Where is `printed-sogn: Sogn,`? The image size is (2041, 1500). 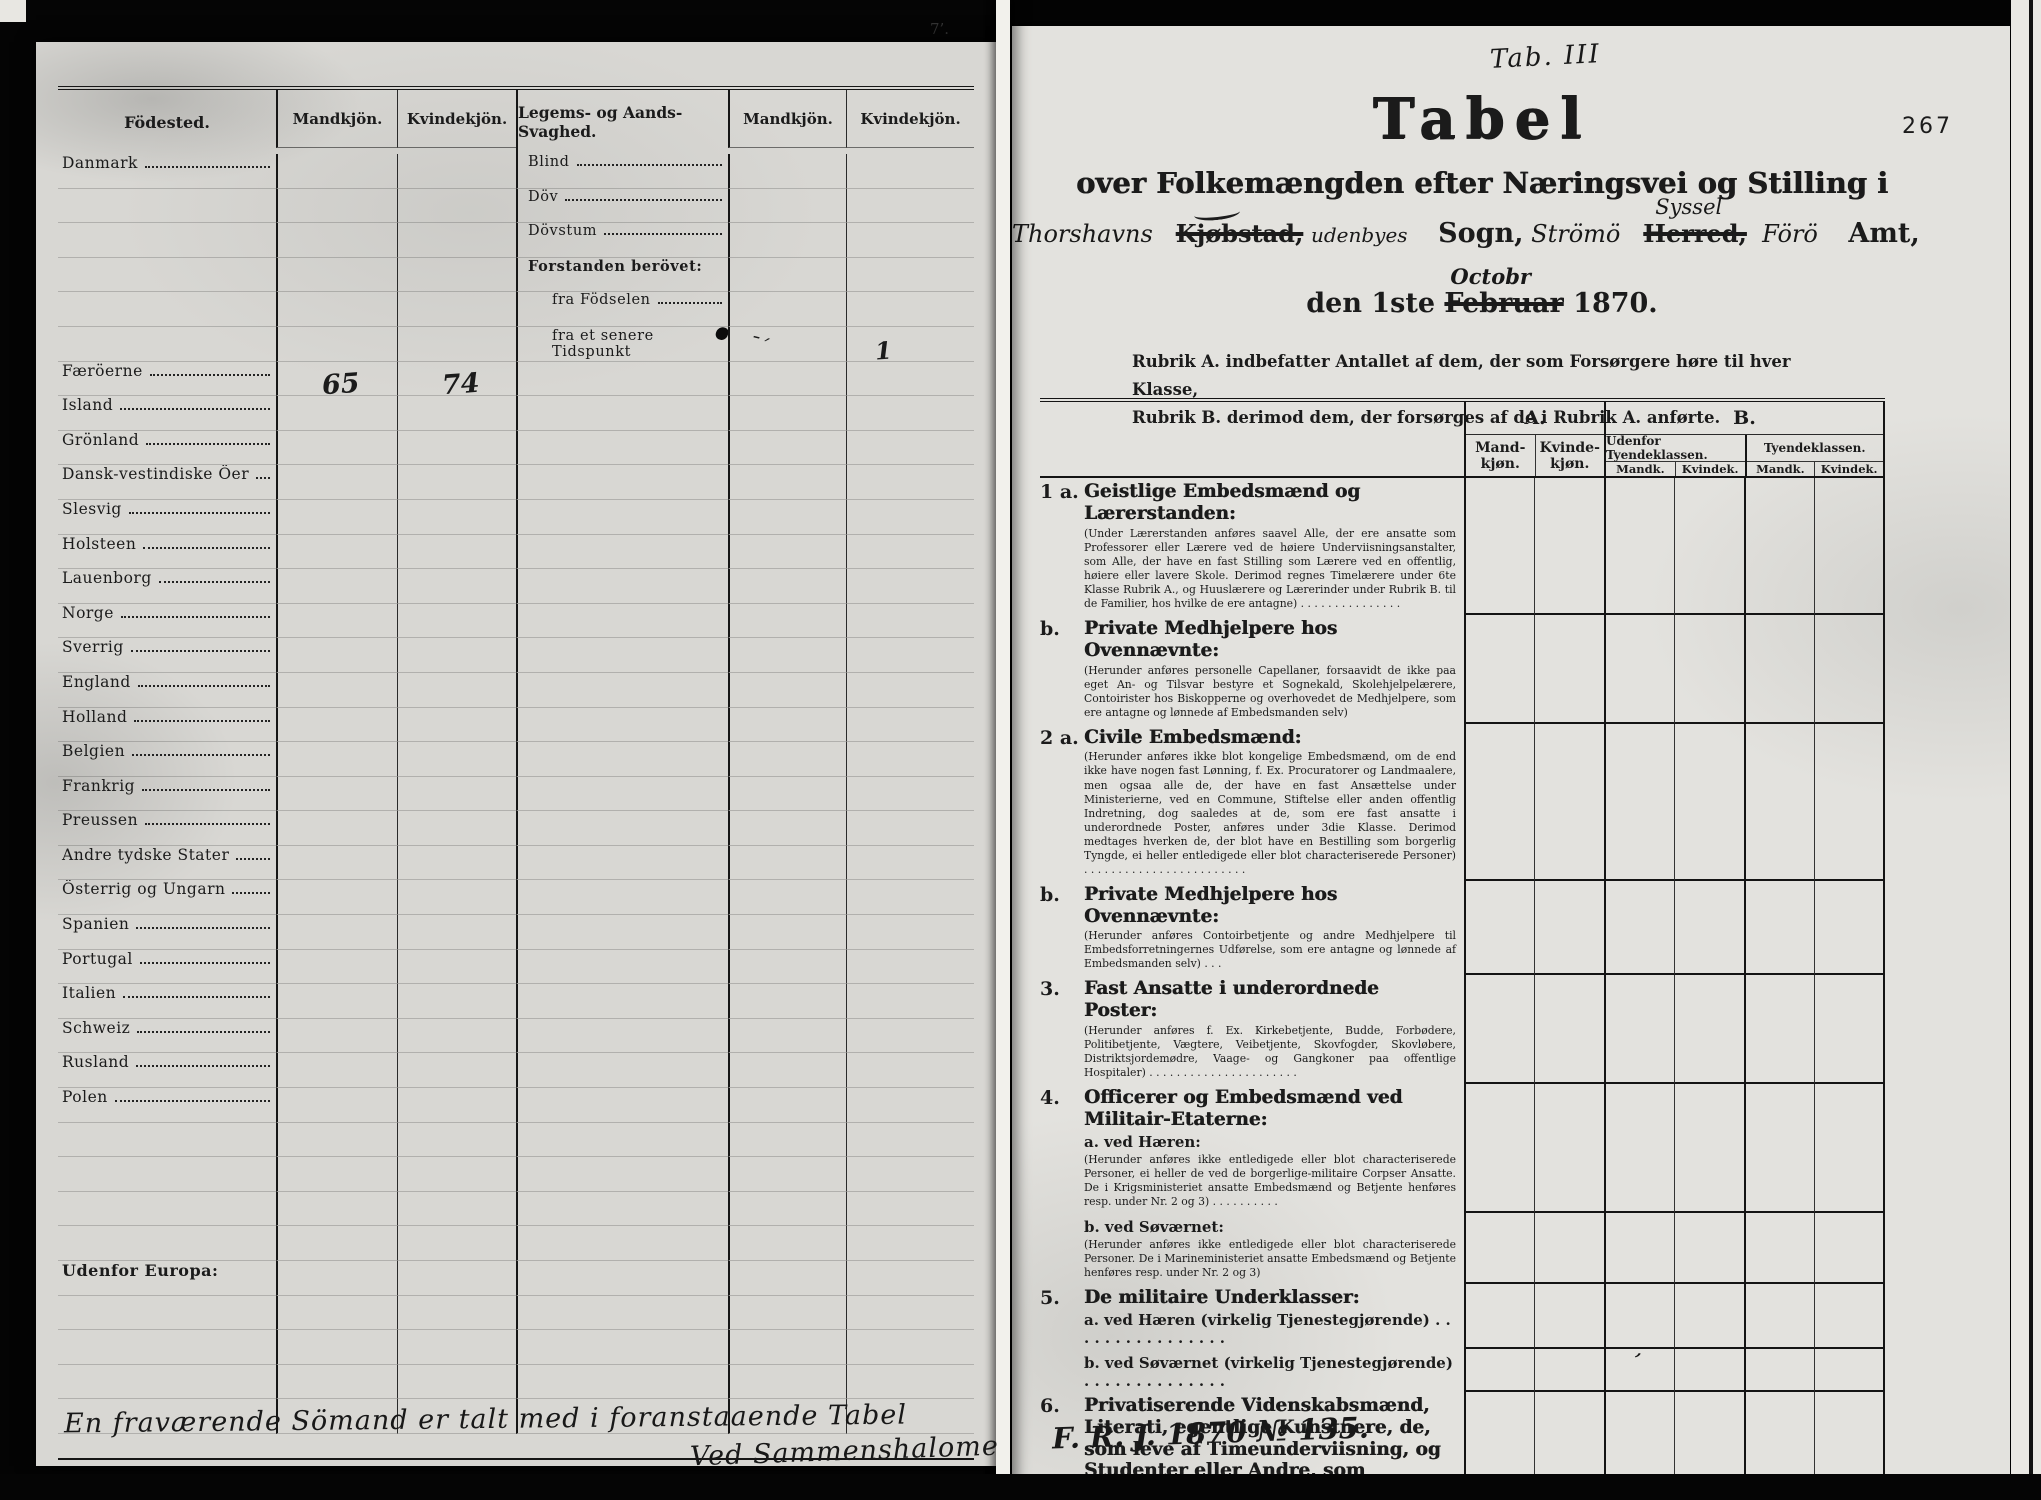 printed-sogn: Sogn, is located at coordinates (1481, 233).